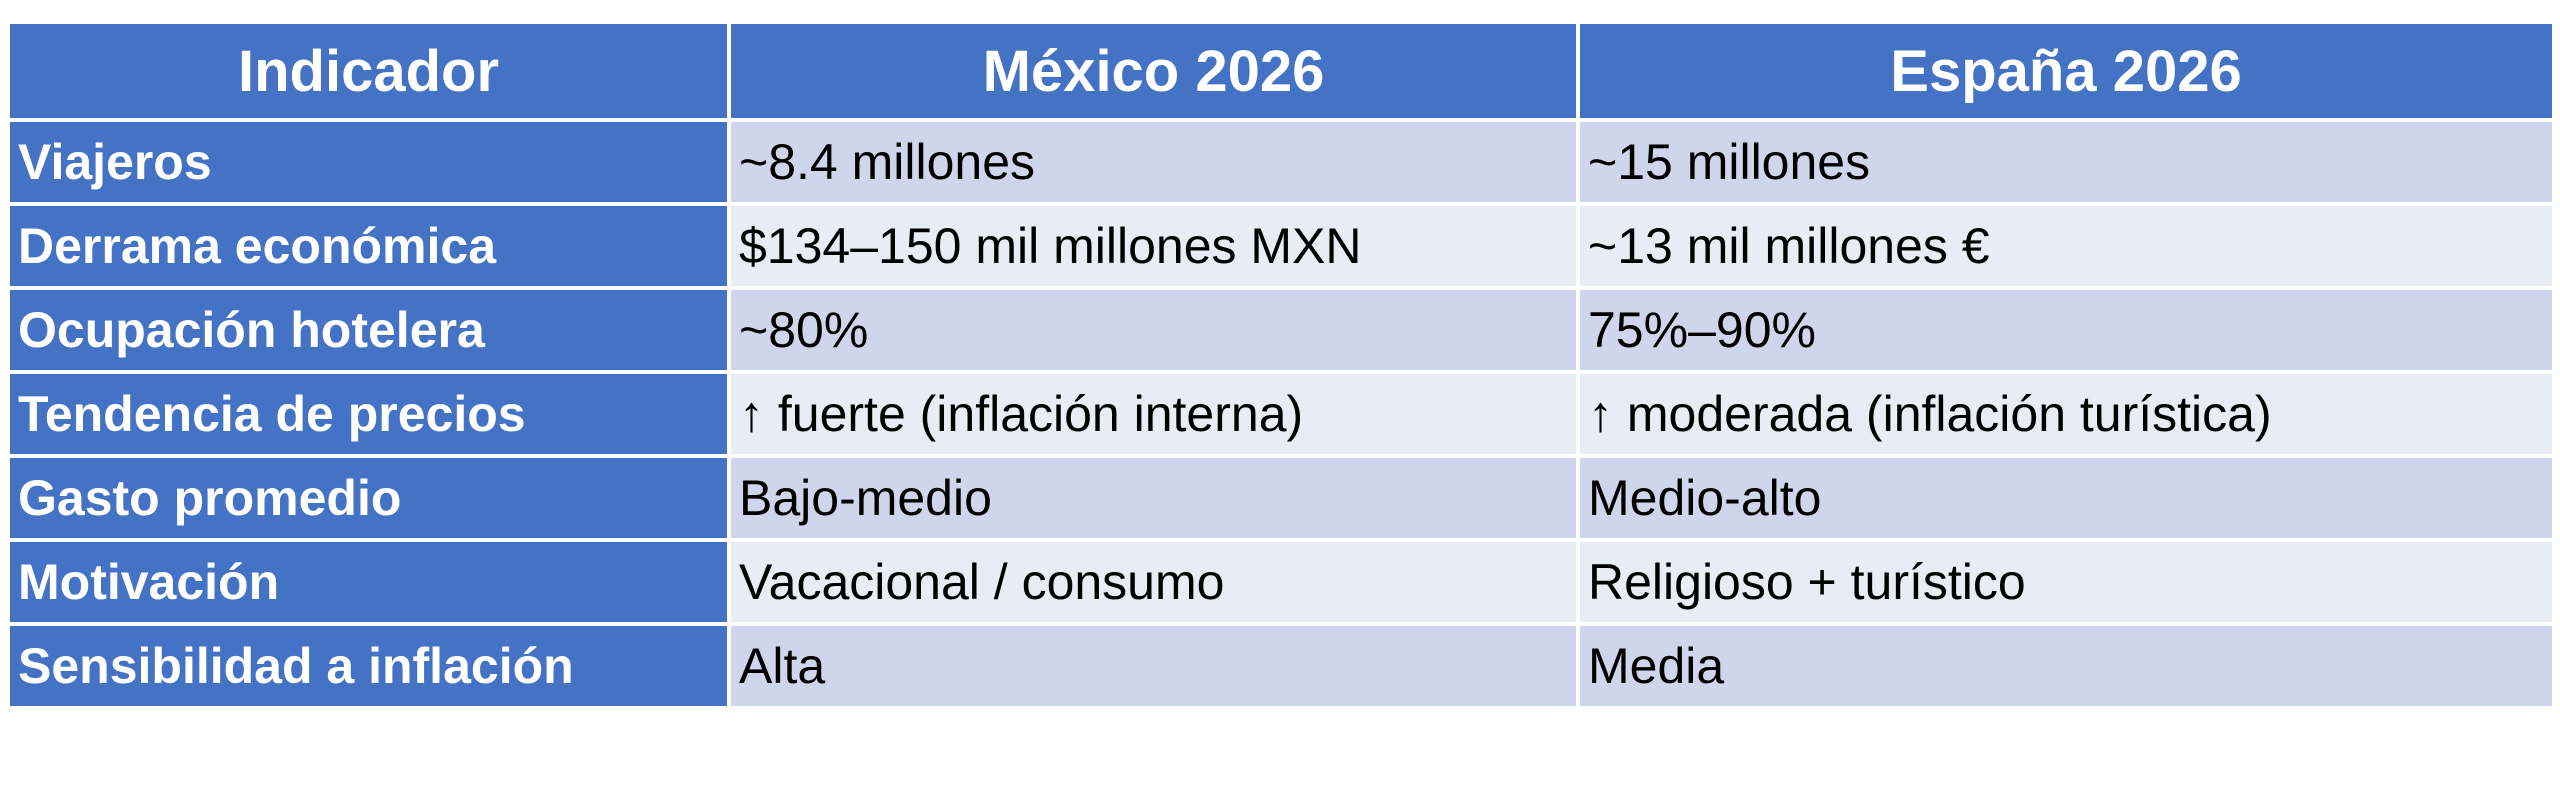 Image resolution: width=2560 pixels, height=789 pixels. Describe the element at coordinates (1153, 498) in the screenshot. I see `mexico-cell: Bajo-medio` at that location.